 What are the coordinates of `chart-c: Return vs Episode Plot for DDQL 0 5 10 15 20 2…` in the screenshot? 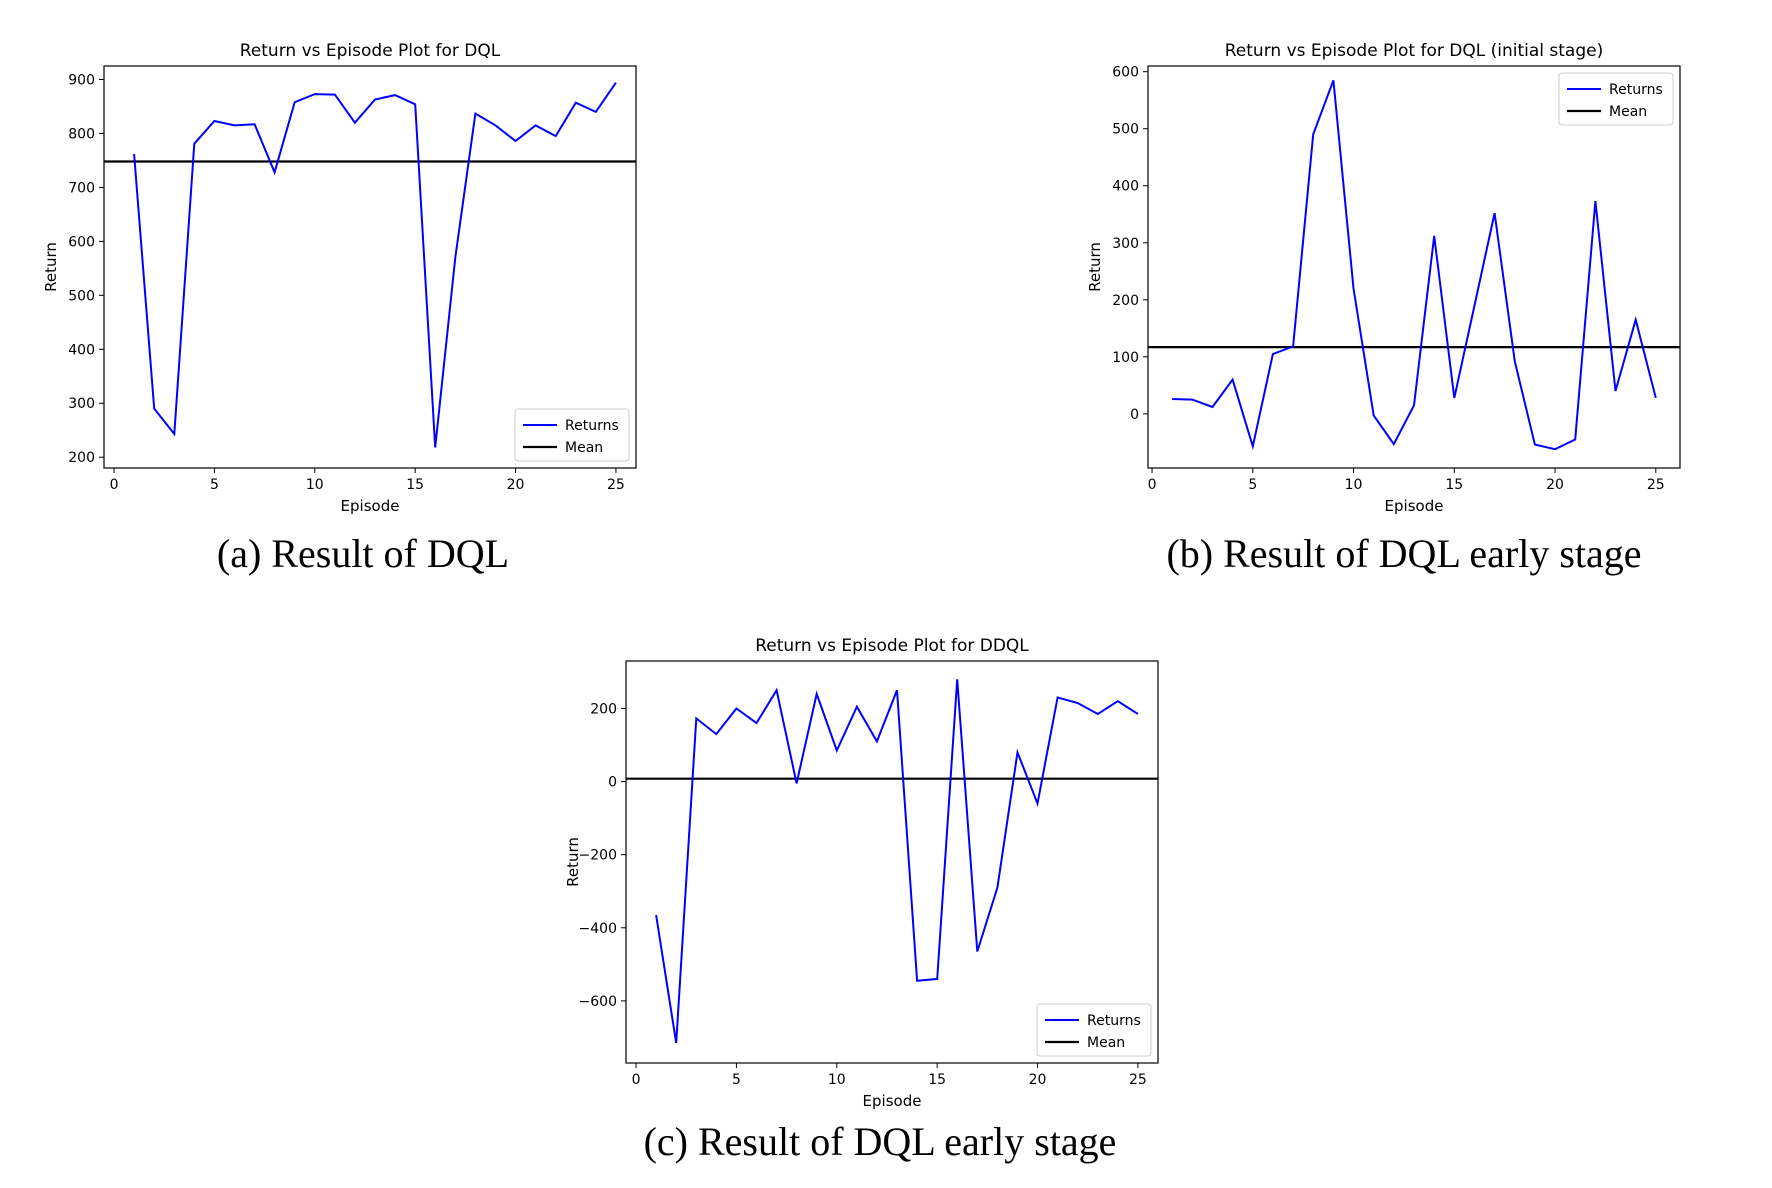 It's located at (861, 873).